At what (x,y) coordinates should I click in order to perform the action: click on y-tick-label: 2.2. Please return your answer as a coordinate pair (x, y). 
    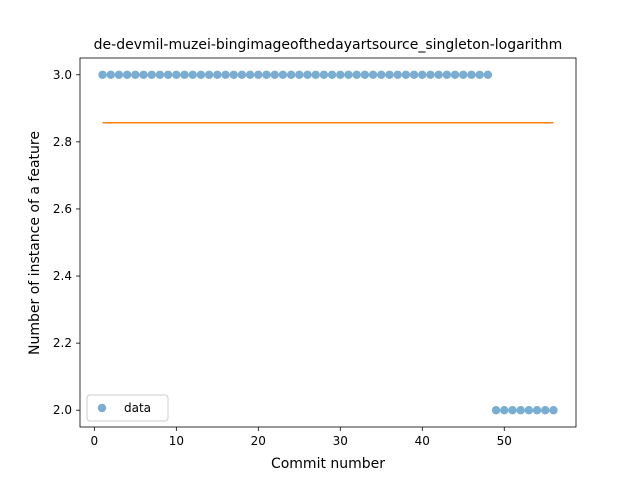
    Looking at the image, I should click on (62, 343).